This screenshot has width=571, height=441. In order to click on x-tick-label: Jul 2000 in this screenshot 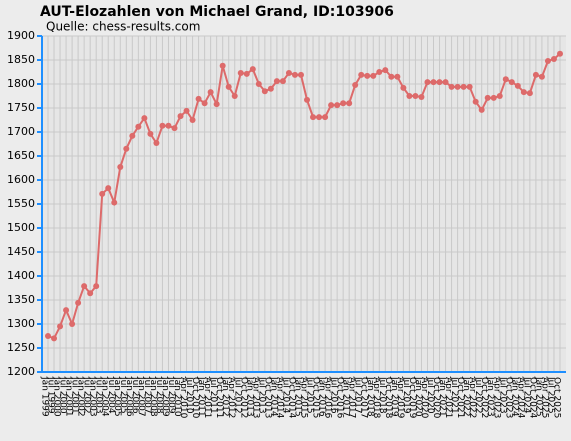, I will do `click(63, 395)`.